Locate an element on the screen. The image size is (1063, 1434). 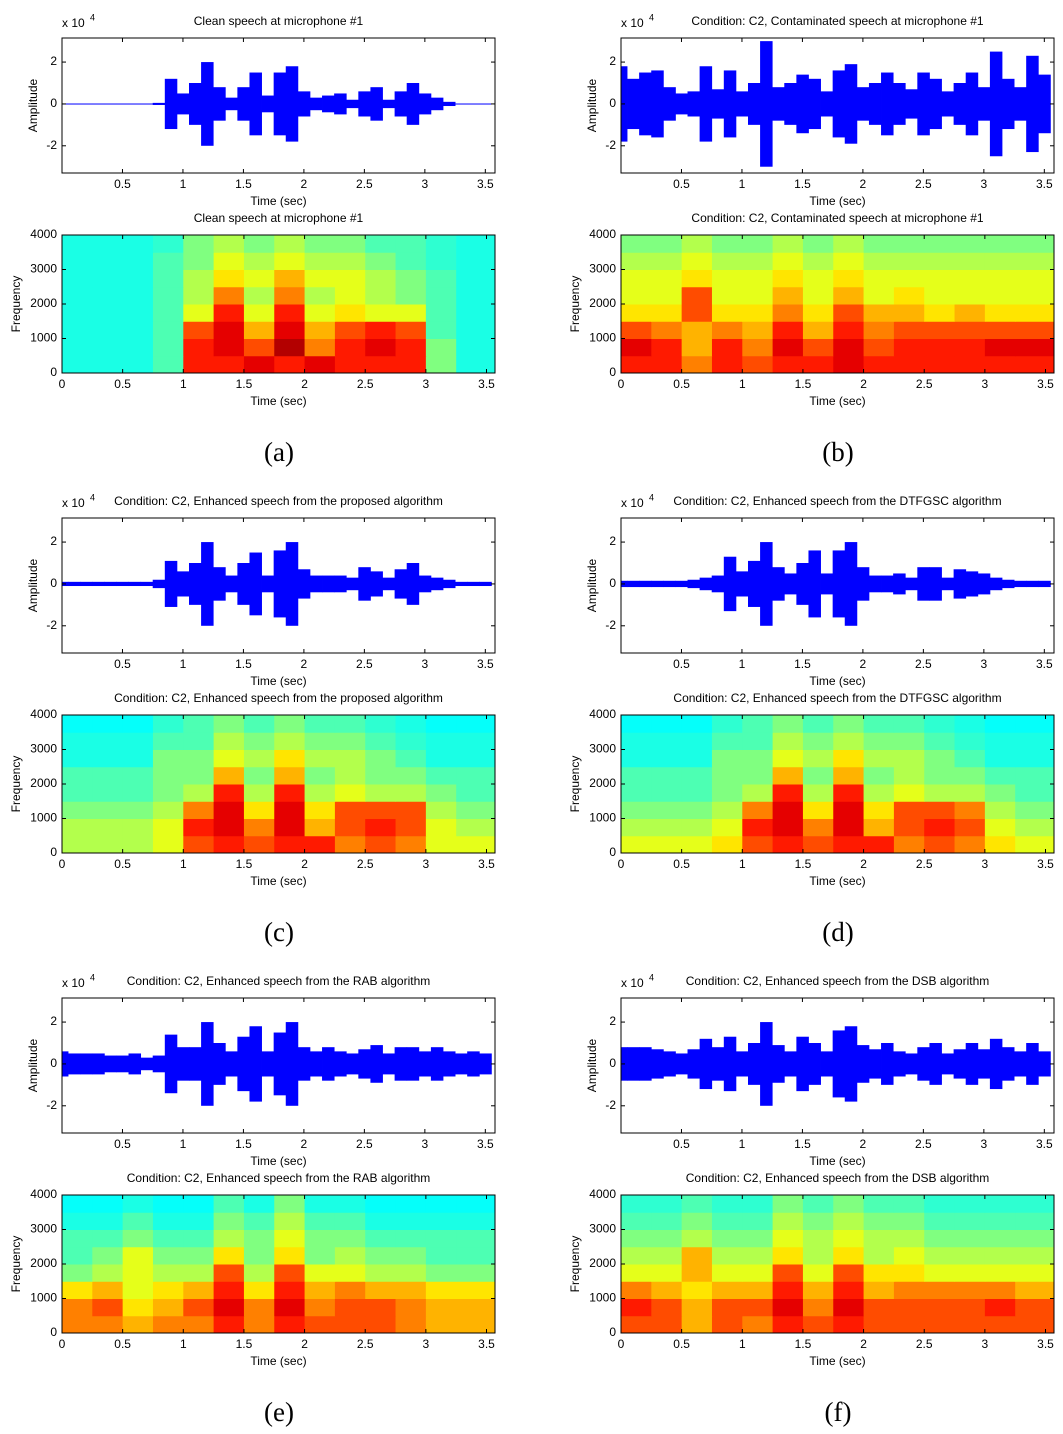
x-tick-label: 2 is located at coordinates (863, 384).